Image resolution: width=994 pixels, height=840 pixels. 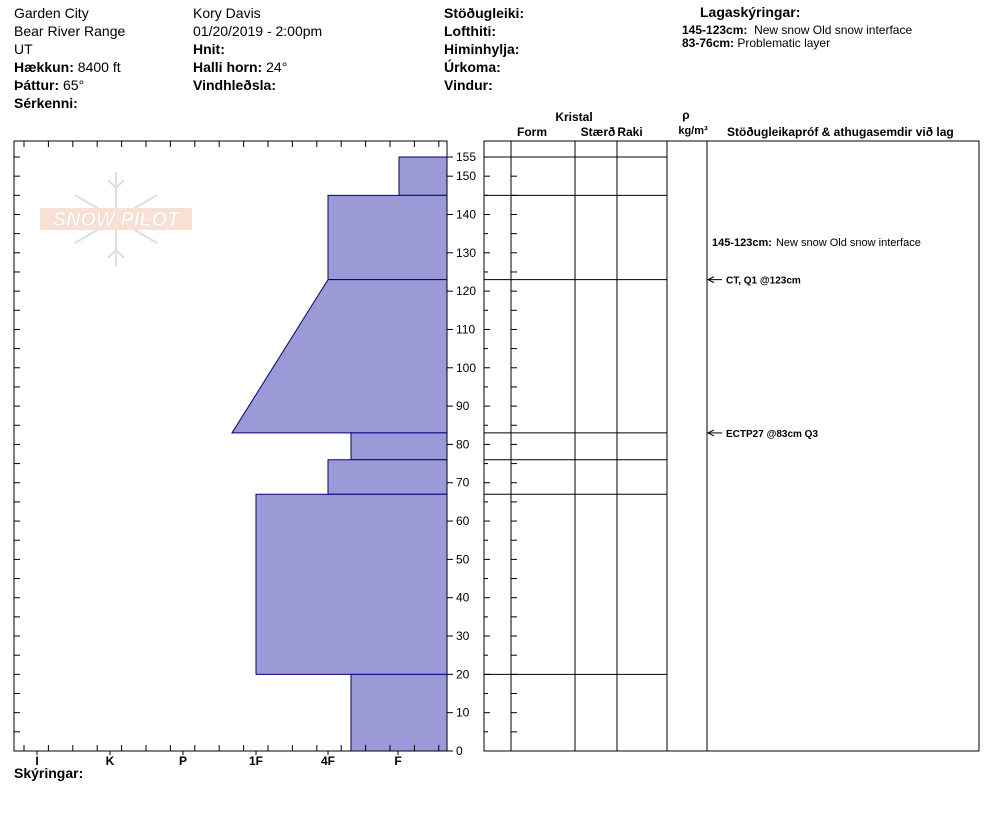 What do you see at coordinates (258, 31) in the screenshot?
I see `observation-datetime: 01/20/2019 - 2:00pm` at bounding box center [258, 31].